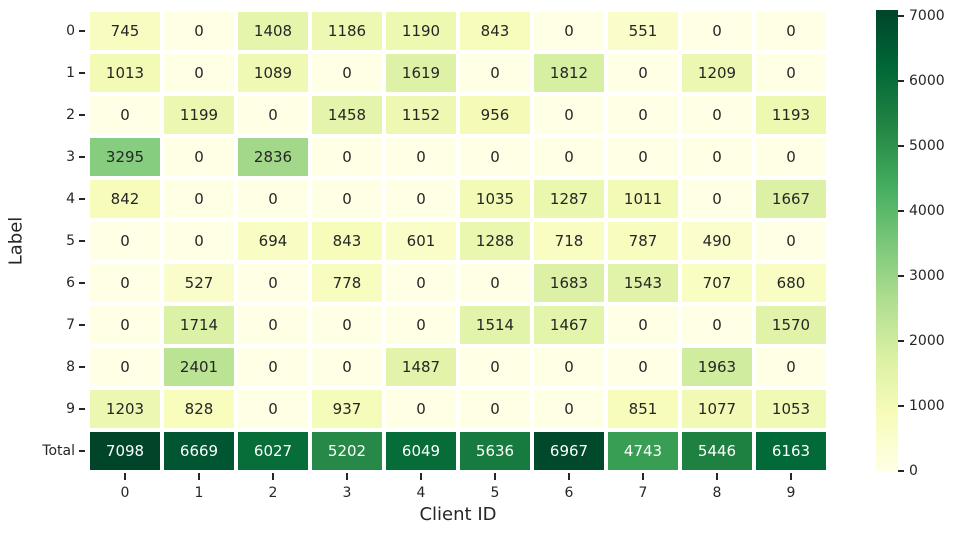 Image resolution: width=959 pixels, height=535 pixels. Describe the element at coordinates (199, 367) in the screenshot. I see `heatmap-cell: 2401` at that location.